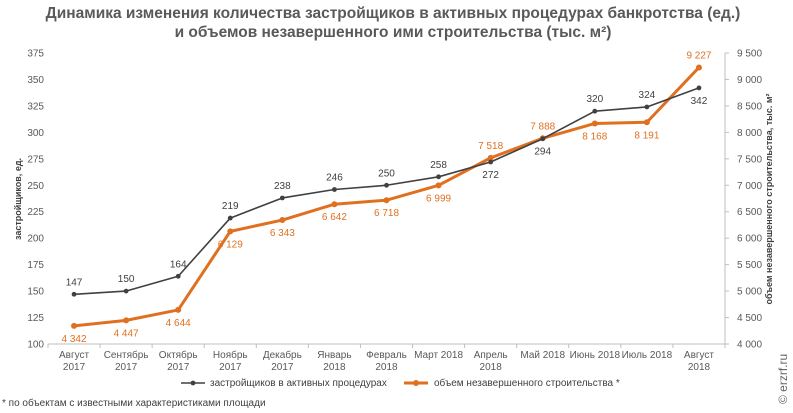 This screenshot has height=413, width=793. Describe the element at coordinates (282, 355) in the screenshot. I see `x-tick-label-line: Декабрь` at that location.